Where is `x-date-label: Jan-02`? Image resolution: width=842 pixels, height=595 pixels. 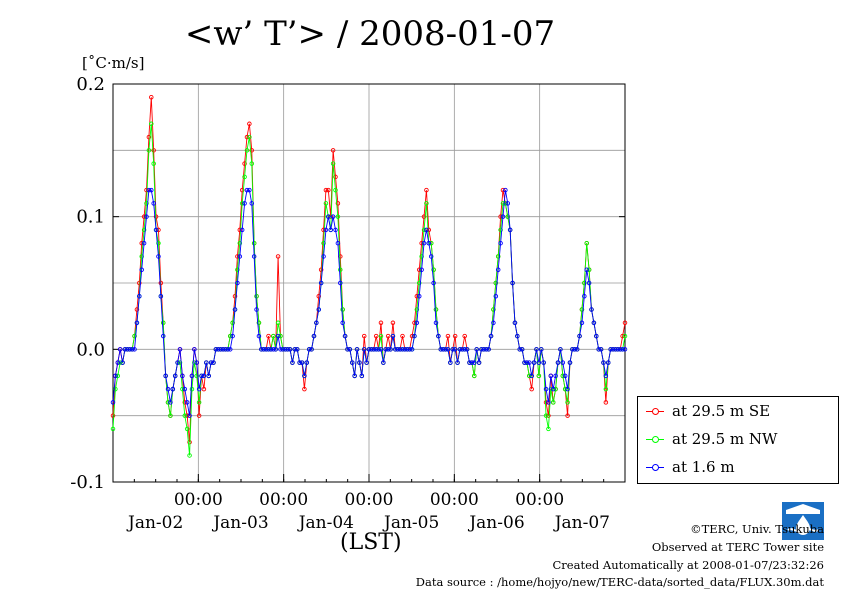
x-date-label: Jan-02 is located at coordinates (154, 523).